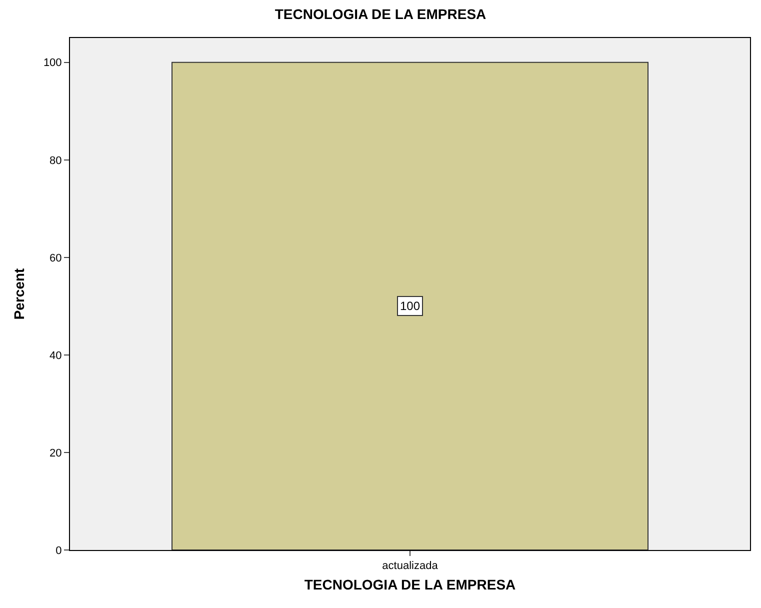 The height and width of the screenshot is (608, 761). Describe the element at coordinates (56, 258) in the screenshot. I see `y-tick-label: 60` at that location.